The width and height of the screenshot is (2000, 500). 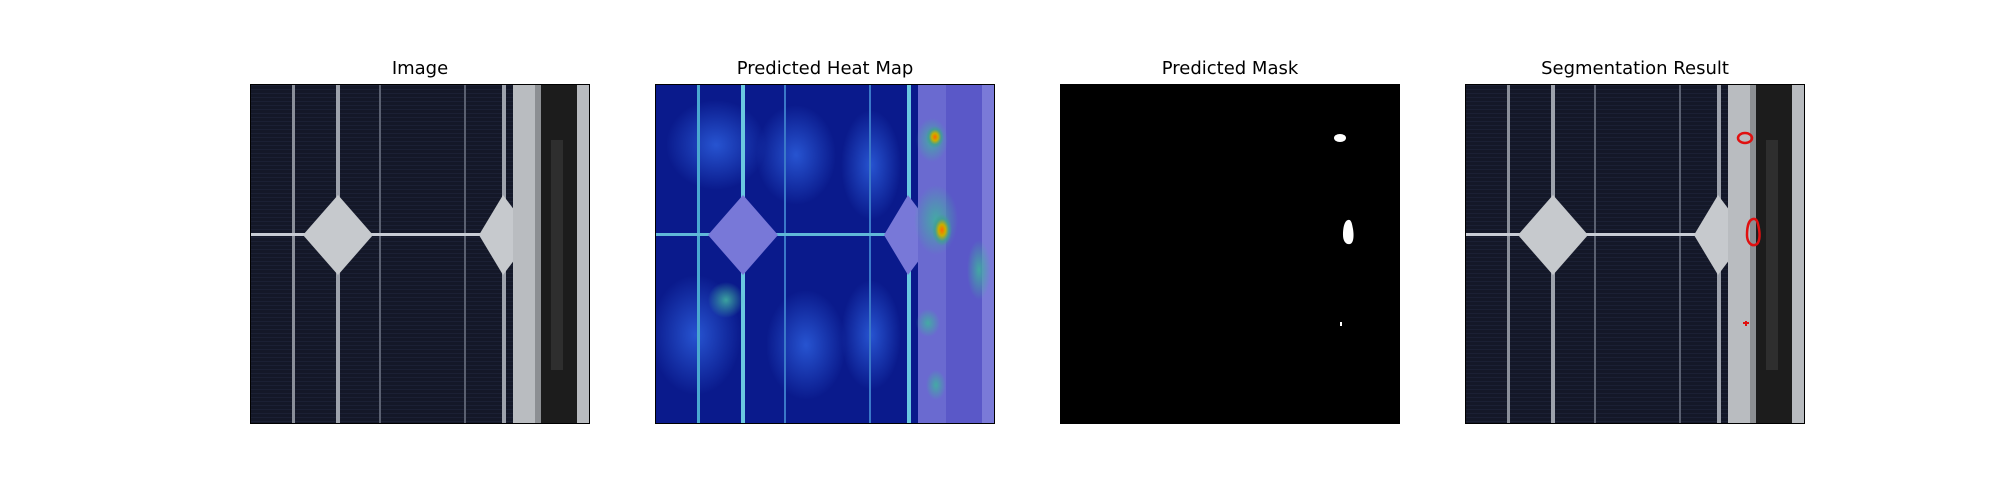 I want to click on heat-map-overlay, so click(x=825, y=254).